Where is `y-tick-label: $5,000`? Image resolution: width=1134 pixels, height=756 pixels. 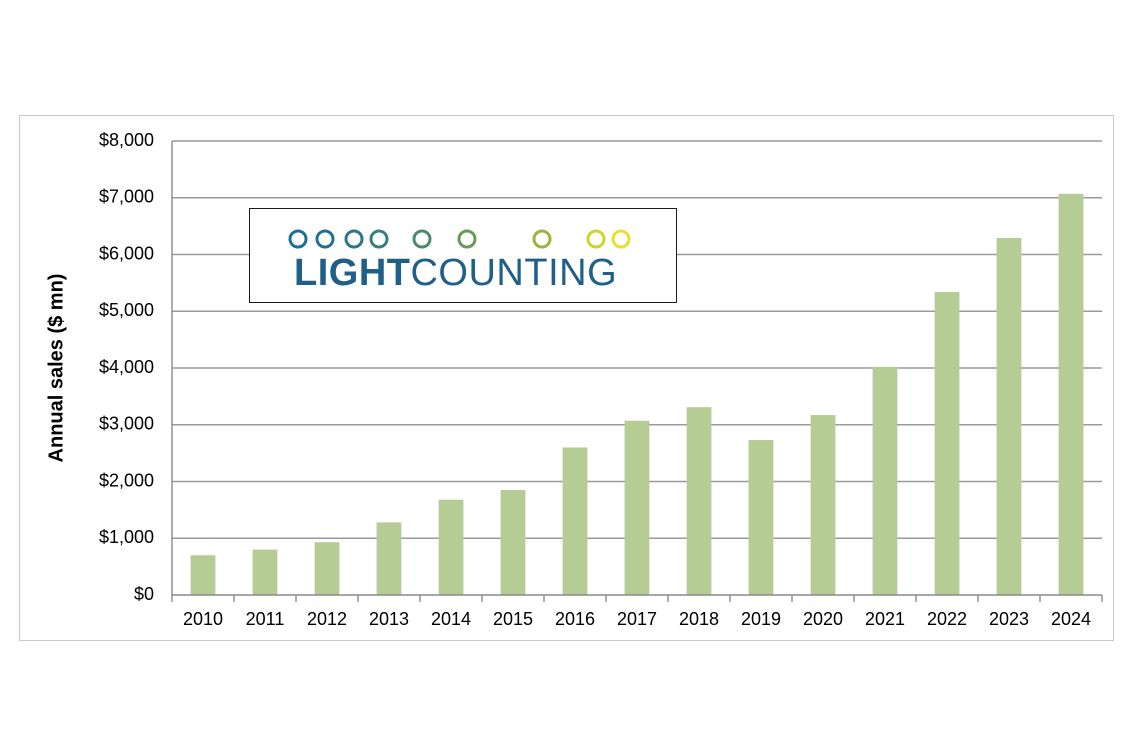
y-tick-label: $5,000 is located at coordinates (126, 310).